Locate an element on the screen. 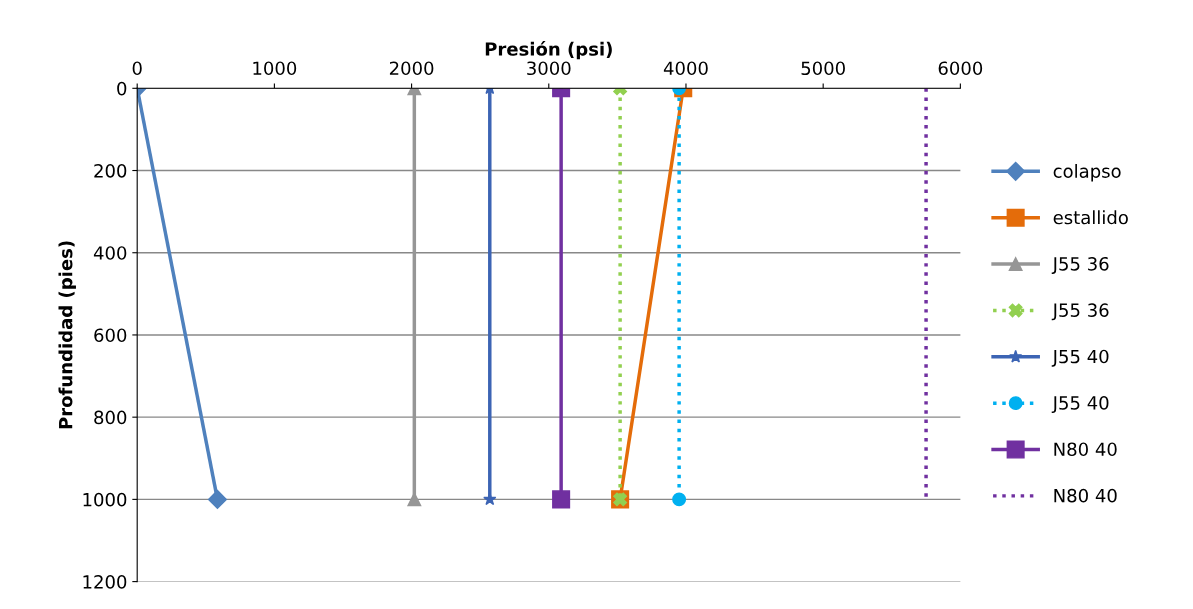 The image size is (1193, 609). legend-label: estallido is located at coordinates (1090, 217).